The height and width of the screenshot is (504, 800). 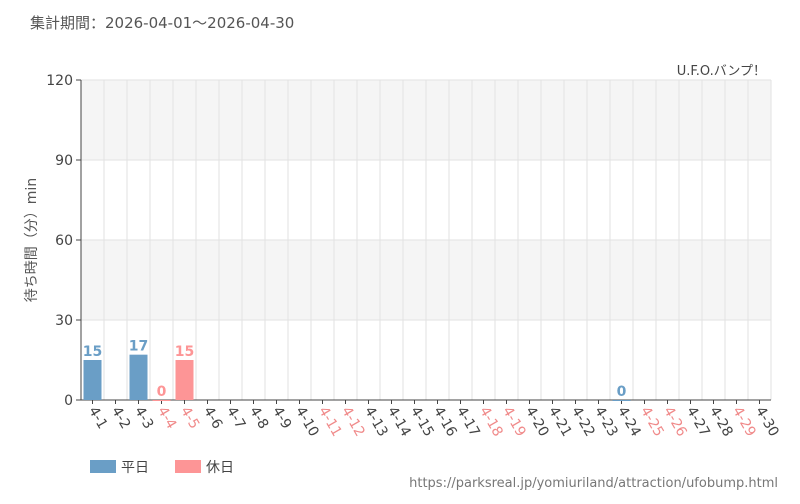 I want to click on x-tick-label: 4-23, so click(x=606, y=422).